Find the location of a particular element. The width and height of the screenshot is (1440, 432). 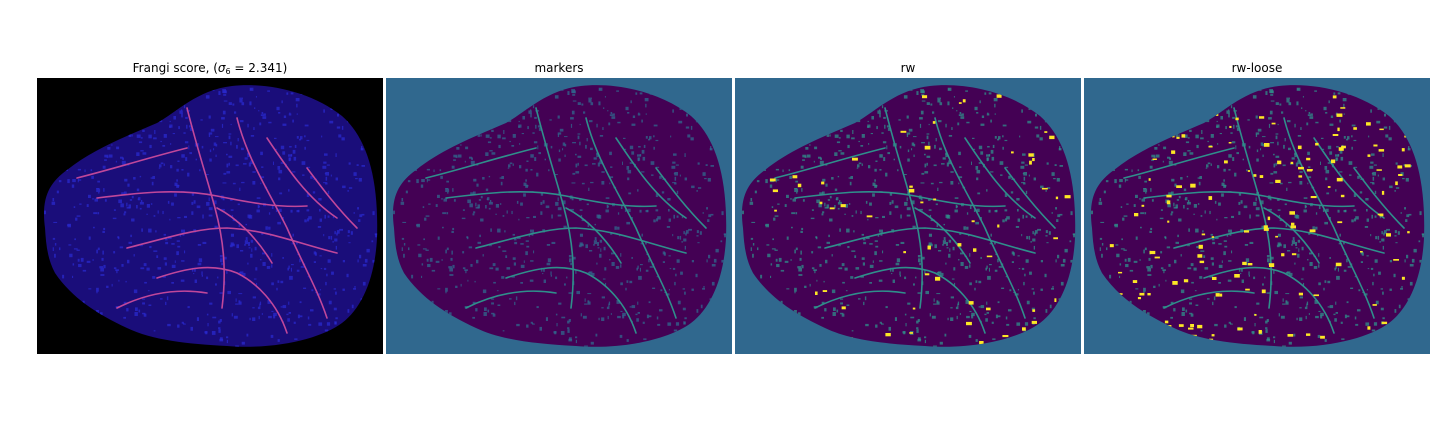

panel-title-rw-loose: rw-loose is located at coordinates (1257, 68).